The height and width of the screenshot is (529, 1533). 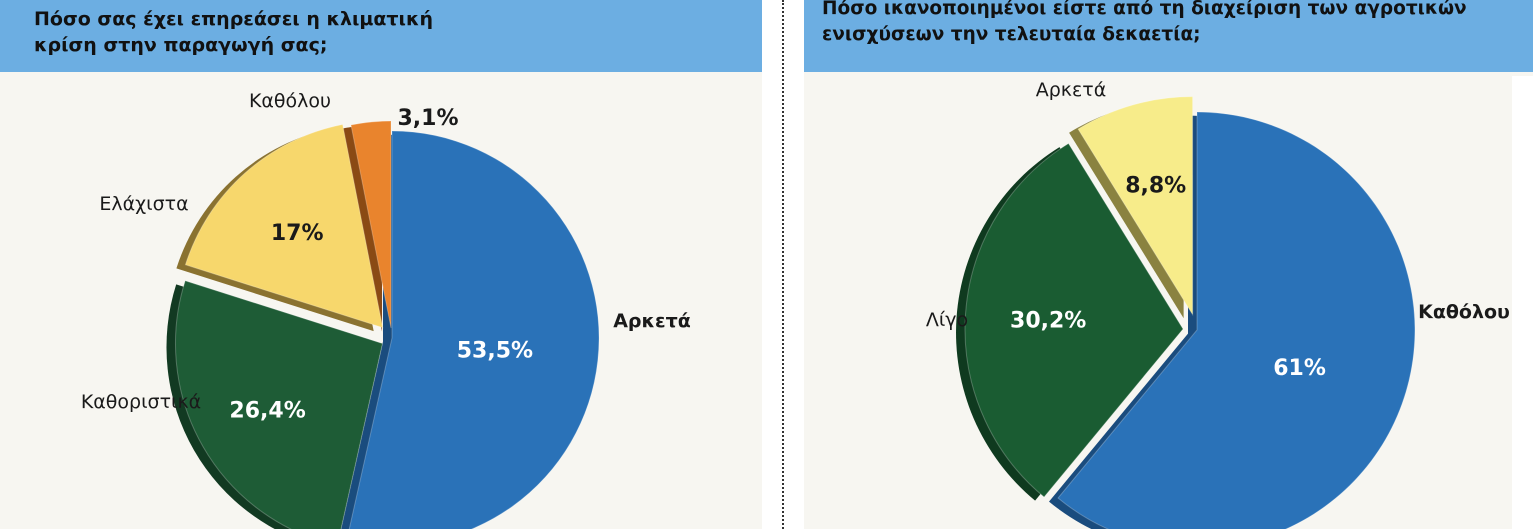 What do you see at coordinates (947, 320) in the screenshot?
I see `category-label-1-1: Λίγο` at bounding box center [947, 320].